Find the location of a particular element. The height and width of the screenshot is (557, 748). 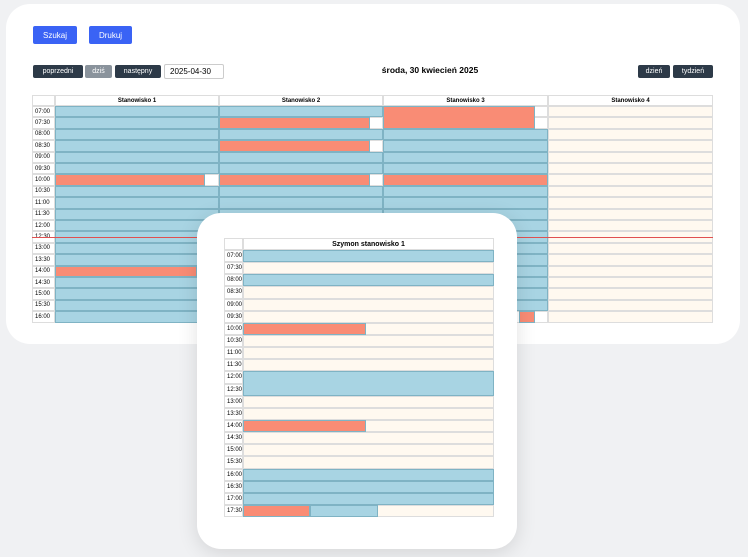

column-header: Stanowisko 3 is located at coordinates (465, 100).